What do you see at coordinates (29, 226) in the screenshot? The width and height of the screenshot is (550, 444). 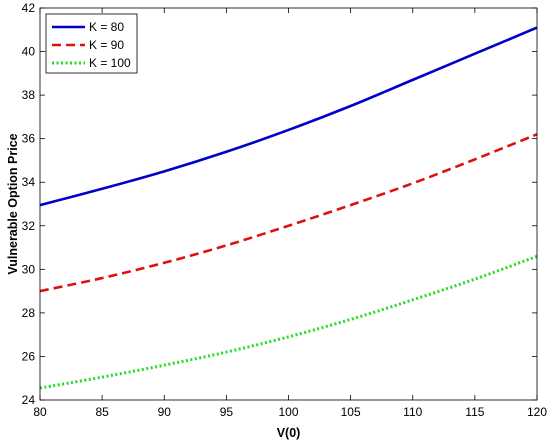 I see `y-tick-label: 32` at bounding box center [29, 226].